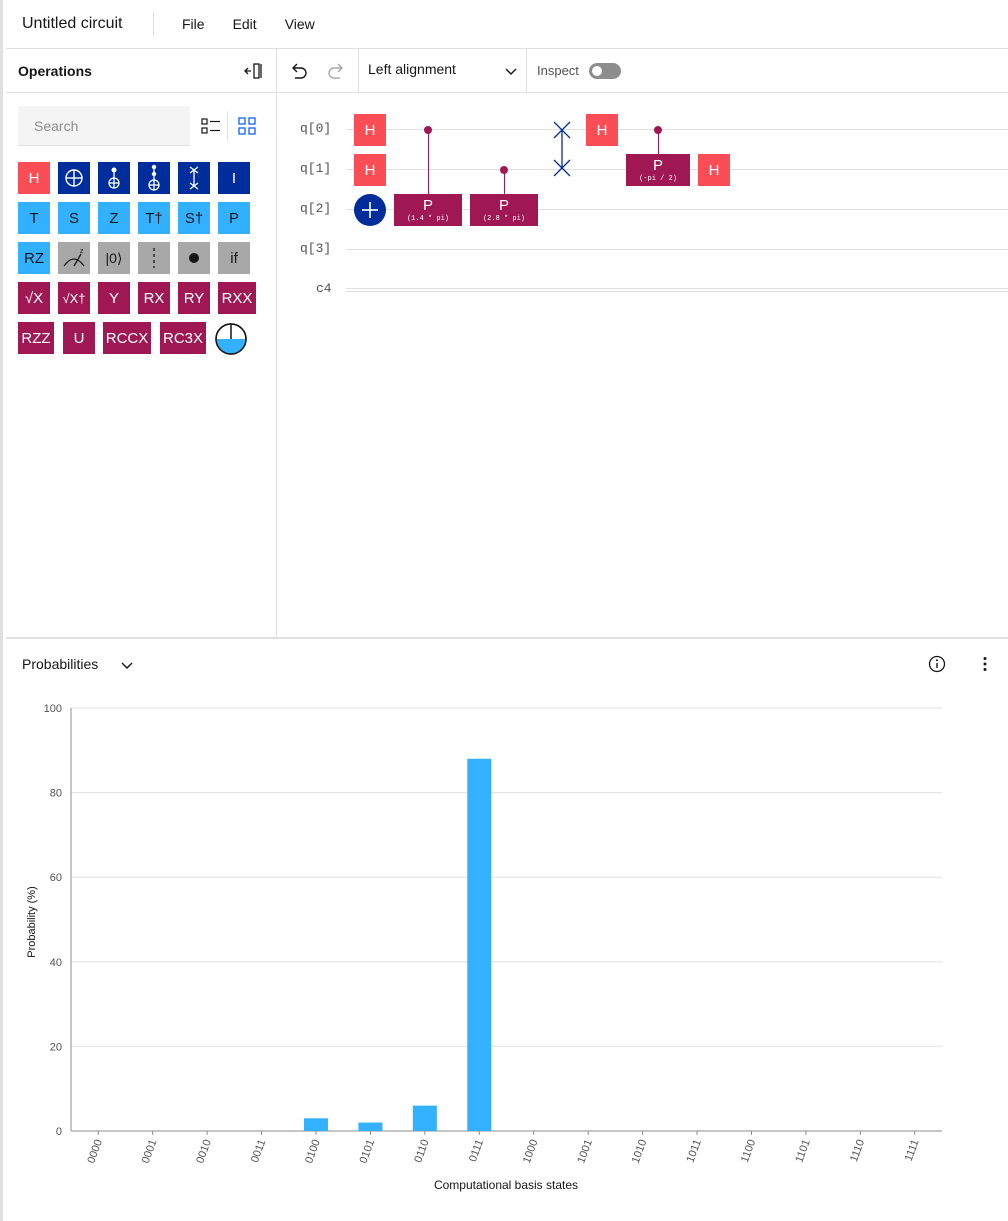  What do you see at coordinates (802, 1151) in the screenshot?
I see `x-tick-label: 1101` at bounding box center [802, 1151].